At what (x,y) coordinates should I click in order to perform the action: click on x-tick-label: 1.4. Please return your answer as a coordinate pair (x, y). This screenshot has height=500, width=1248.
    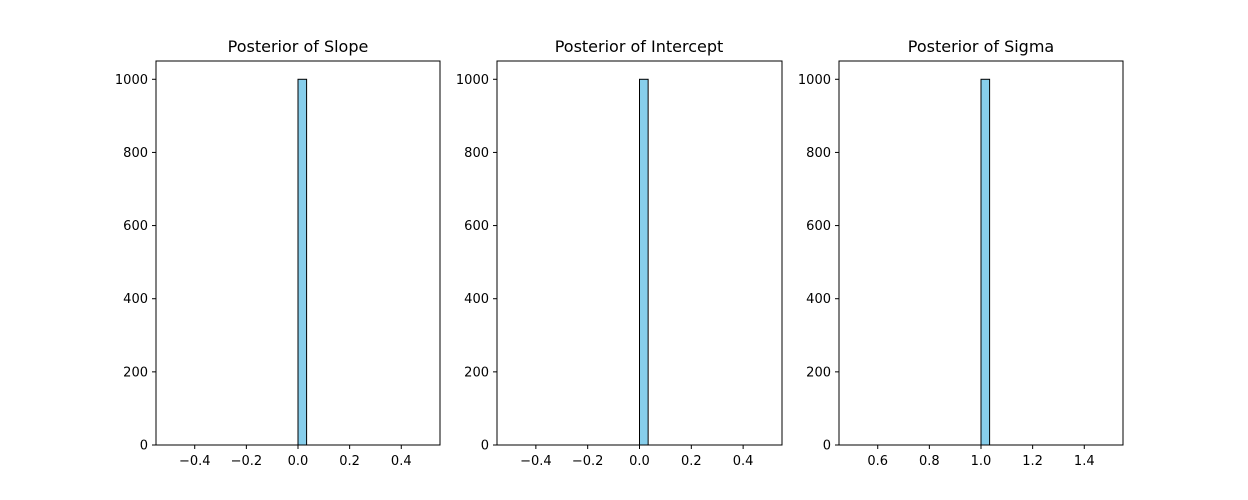
    Looking at the image, I should click on (1084, 461).